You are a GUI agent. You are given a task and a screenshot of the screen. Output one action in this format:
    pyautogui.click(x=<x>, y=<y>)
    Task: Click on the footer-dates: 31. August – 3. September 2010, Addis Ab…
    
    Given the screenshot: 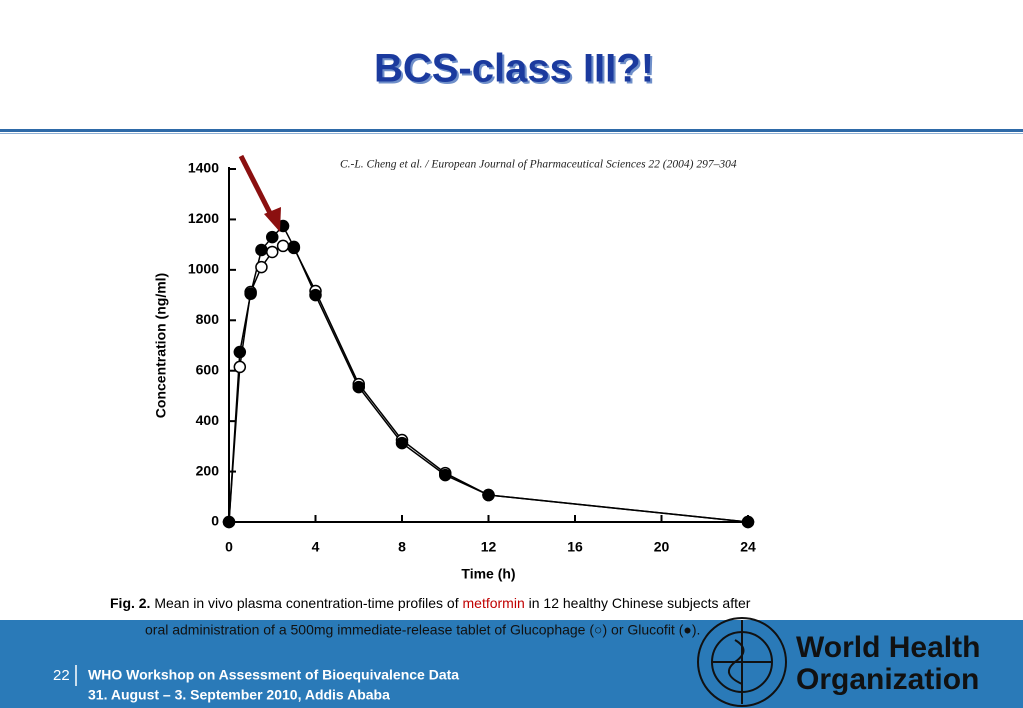 What is the action you would take?
    pyautogui.click(x=239, y=695)
    